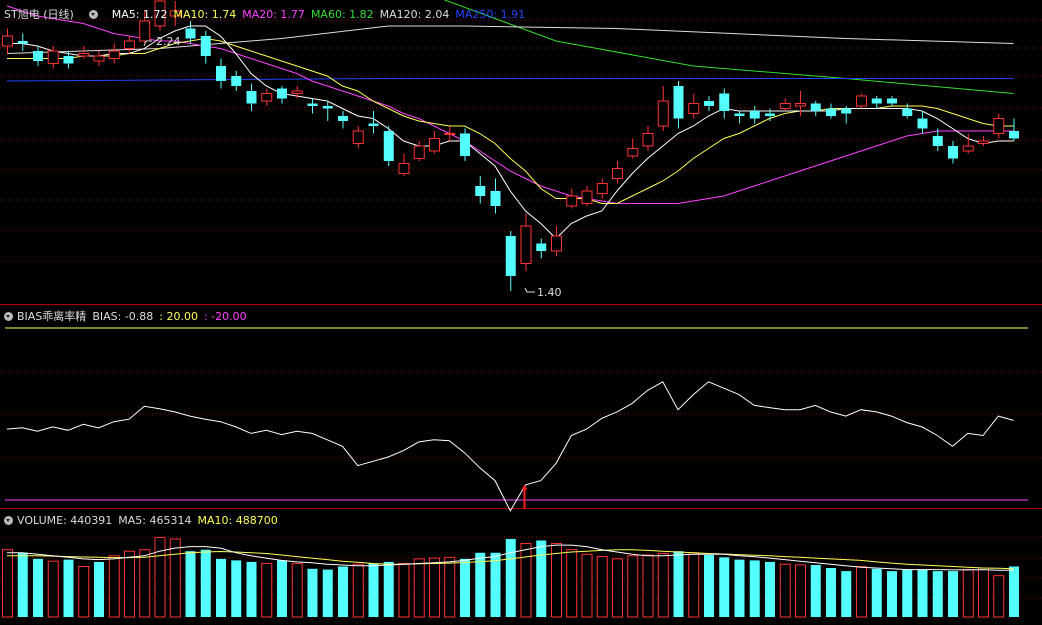 The width and height of the screenshot is (1042, 625). I want to click on low-arrow, so click(529, 290).